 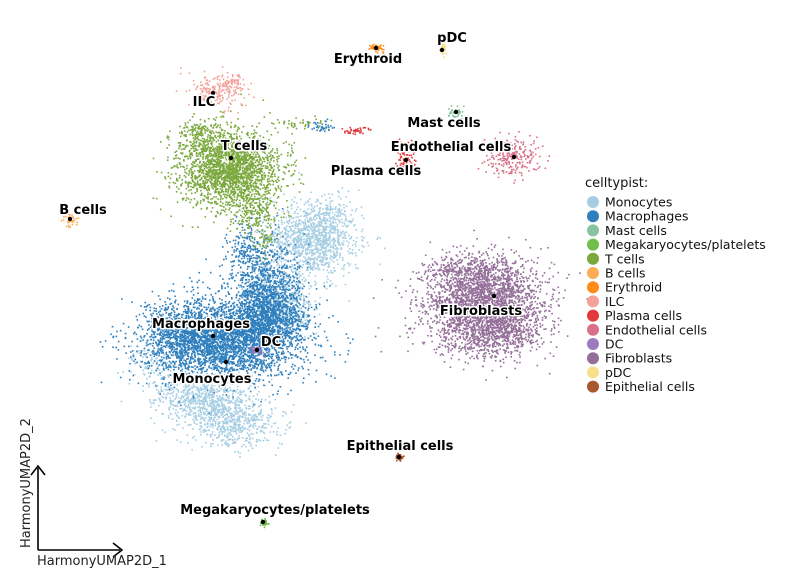 I want to click on y-axis-arrowhead, so click(x=38, y=470).